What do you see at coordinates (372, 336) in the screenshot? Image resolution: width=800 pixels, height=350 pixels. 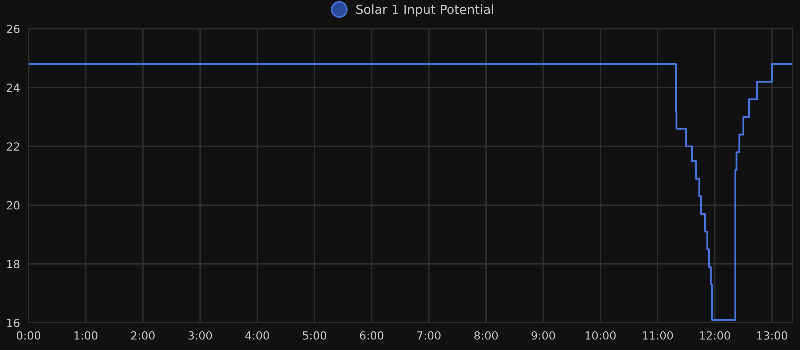 I see `x-tick-label: 6:00` at bounding box center [372, 336].